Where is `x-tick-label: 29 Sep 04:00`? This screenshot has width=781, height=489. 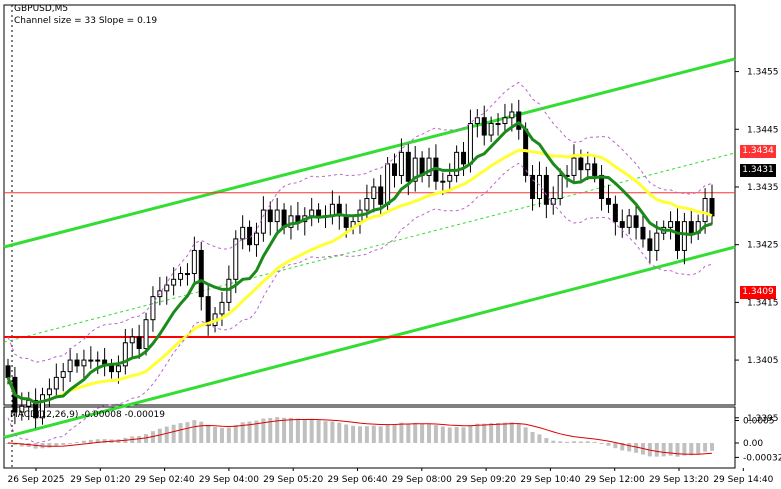 x-tick-label: 29 Sep 04:00 is located at coordinates (229, 480).